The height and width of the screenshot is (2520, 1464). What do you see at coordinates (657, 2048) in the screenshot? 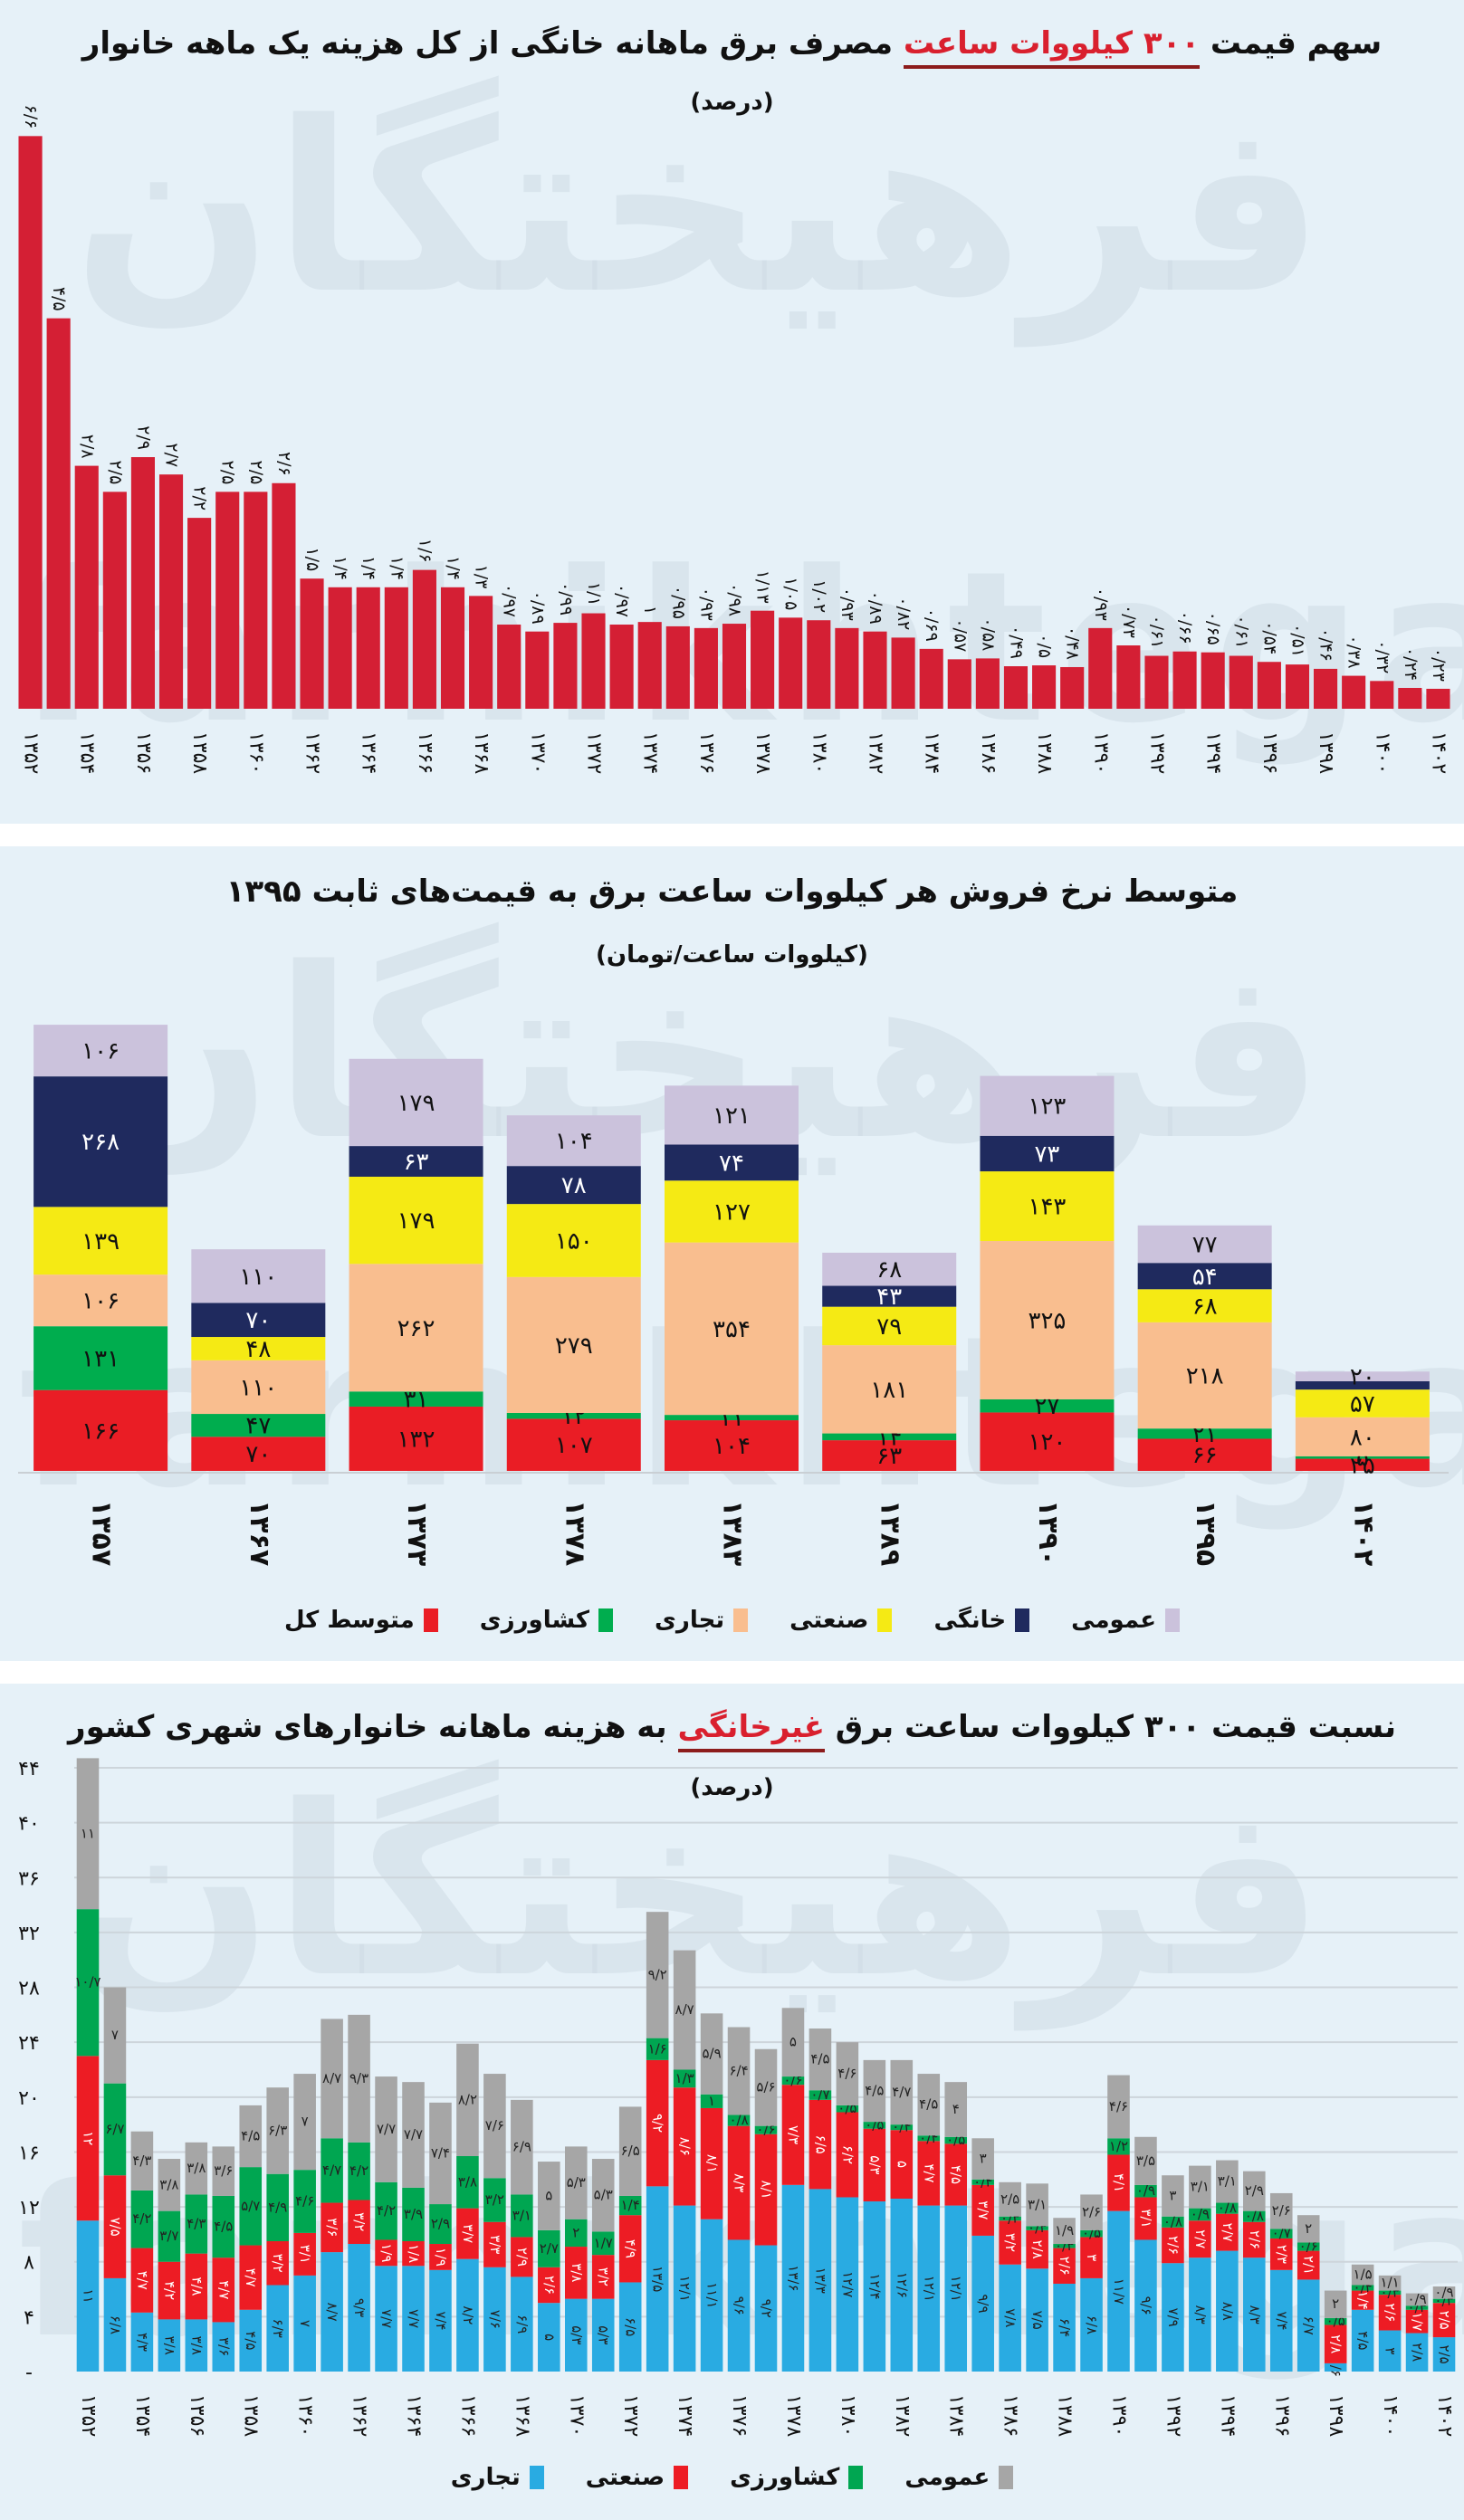
I see `segment-value-label: ۱/۶` at bounding box center [657, 2048].